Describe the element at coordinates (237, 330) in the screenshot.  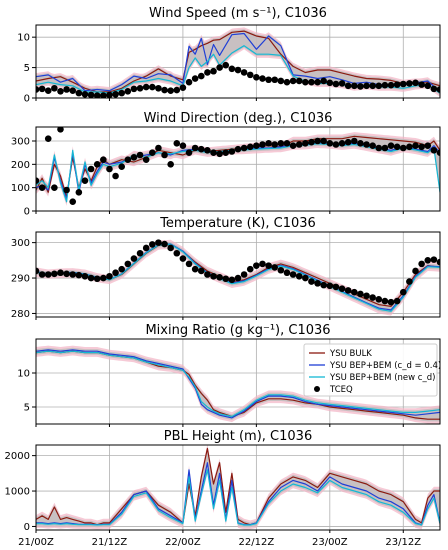
I see `panel-title: Mixing Ratio (g kg⁻¹), C1036` at that location.